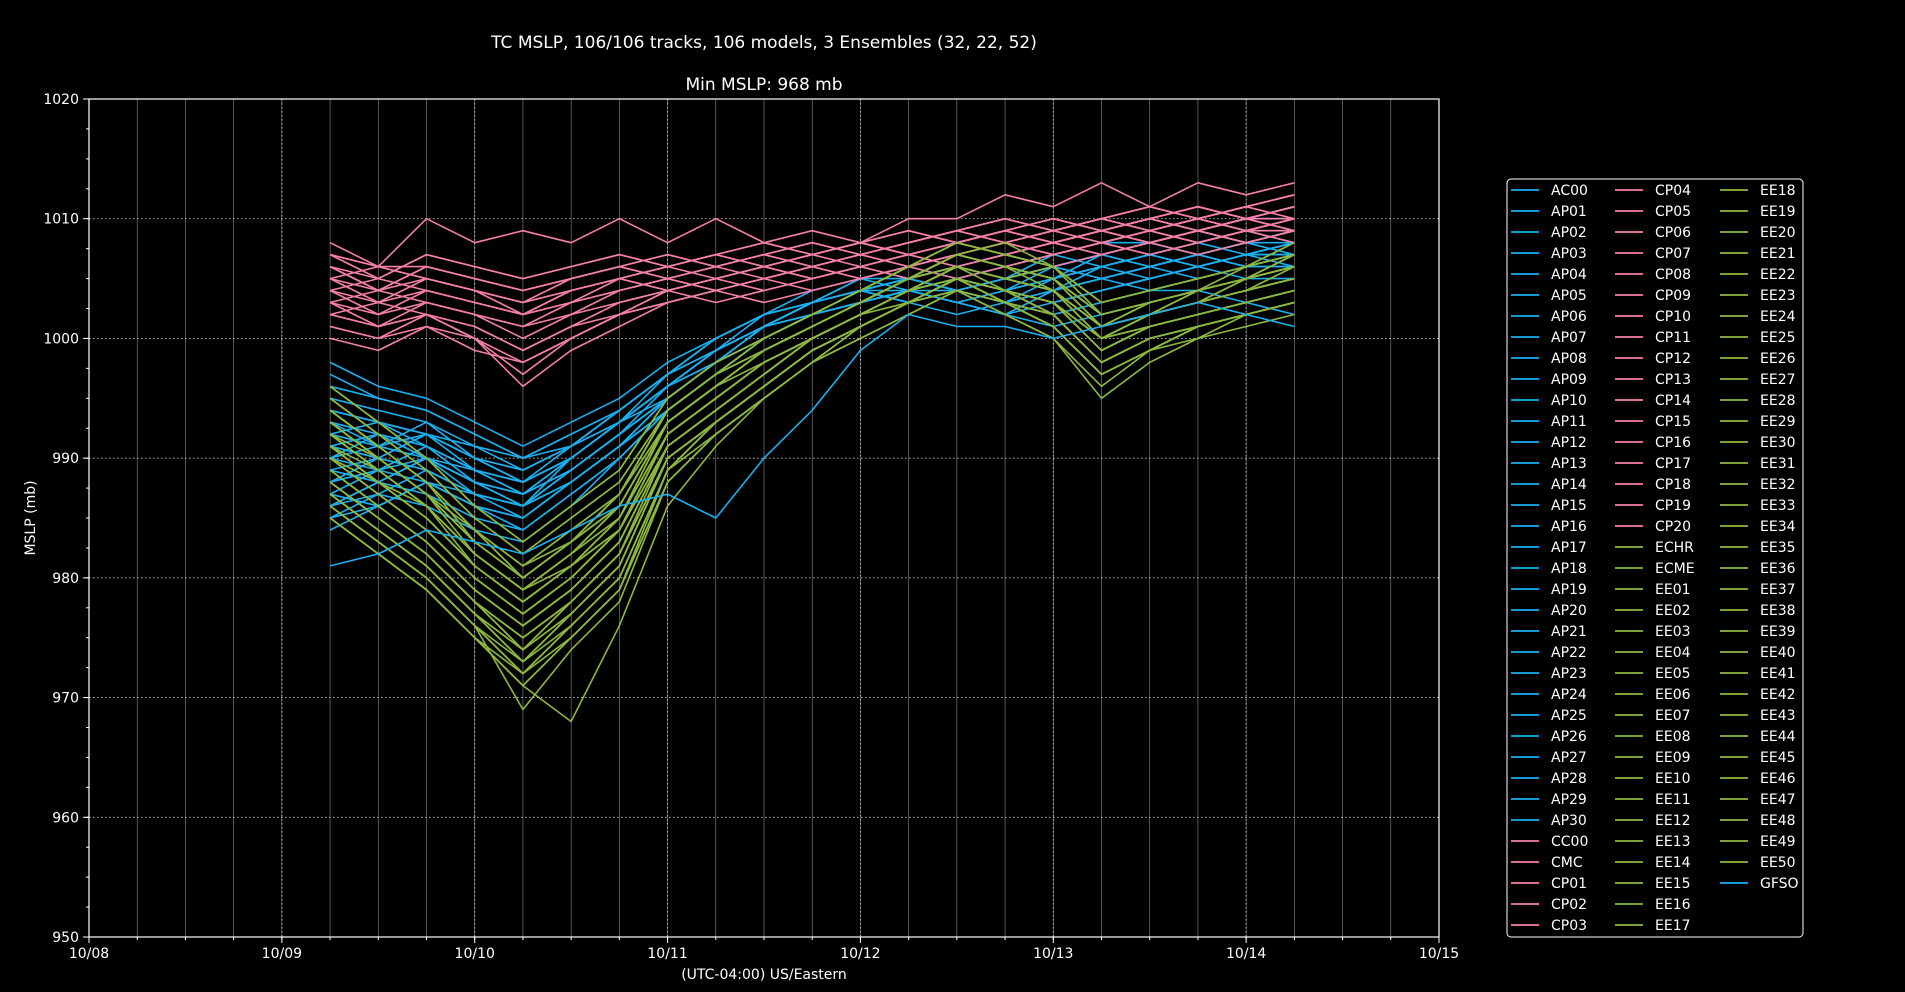 This screenshot has height=992, width=1905. What do you see at coordinates (1569, 359) in the screenshot?
I see `legend-entry: AP08` at bounding box center [1569, 359].